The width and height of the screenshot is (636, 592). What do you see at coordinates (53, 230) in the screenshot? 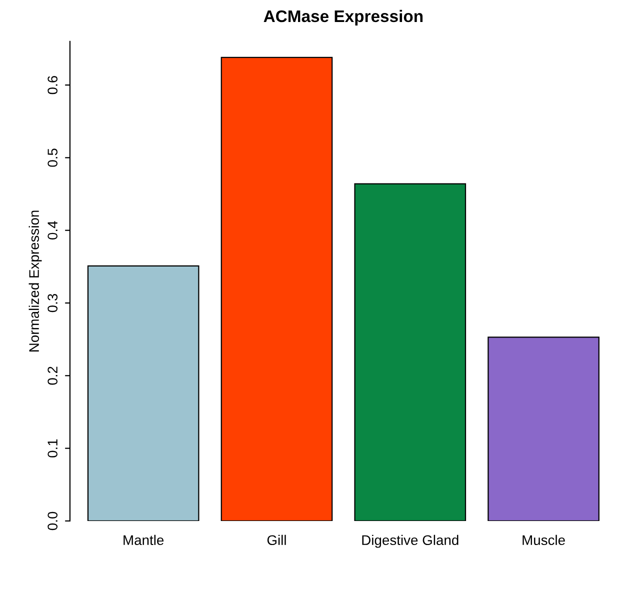
I see `y-tick-label: 0.4` at bounding box center [53, 230].